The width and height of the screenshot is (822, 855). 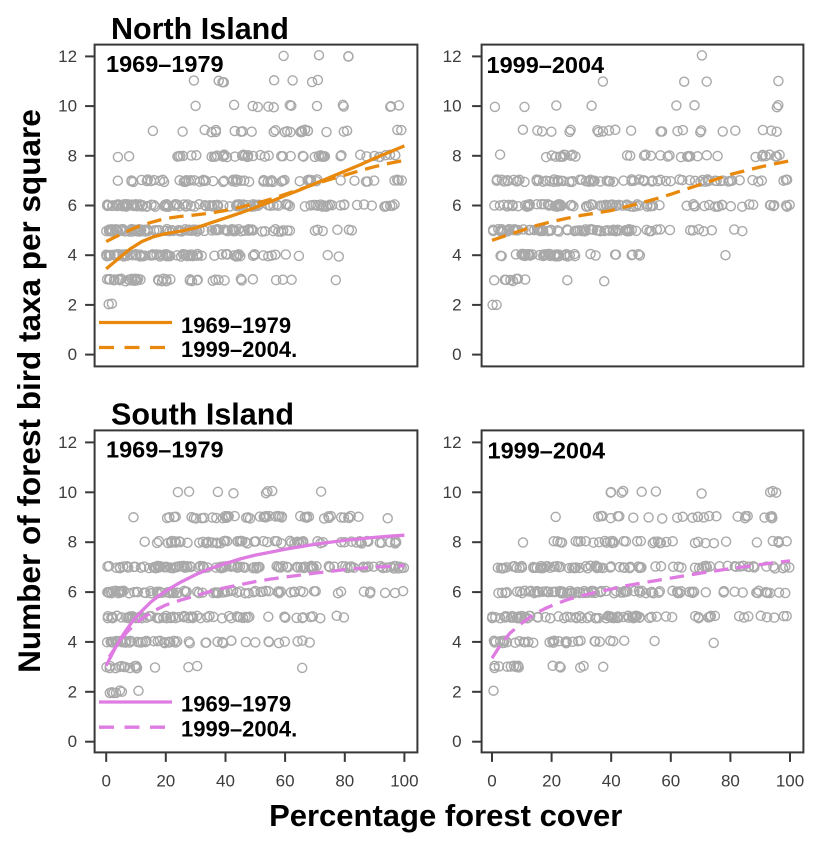 I want to click on svg-text:Number of forest bird taxa per: Number of forest bird taxa per square, so click(x=29, y=391).